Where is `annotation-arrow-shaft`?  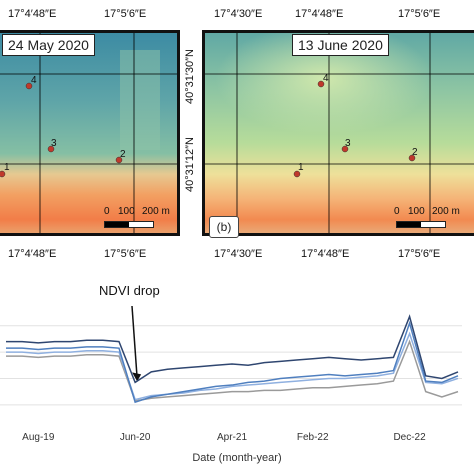
annotation-arrow-shaft is located at coordinates (134, 342).